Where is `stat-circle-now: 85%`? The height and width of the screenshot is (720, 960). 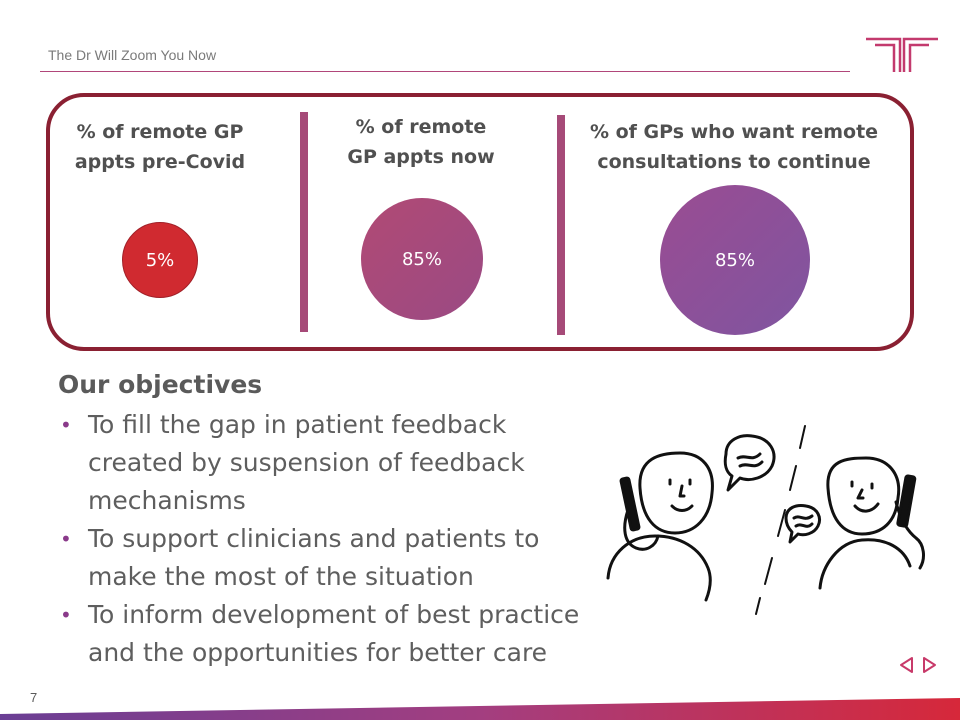 stat-circle-now: 85% is located at coordinates (422, 259).